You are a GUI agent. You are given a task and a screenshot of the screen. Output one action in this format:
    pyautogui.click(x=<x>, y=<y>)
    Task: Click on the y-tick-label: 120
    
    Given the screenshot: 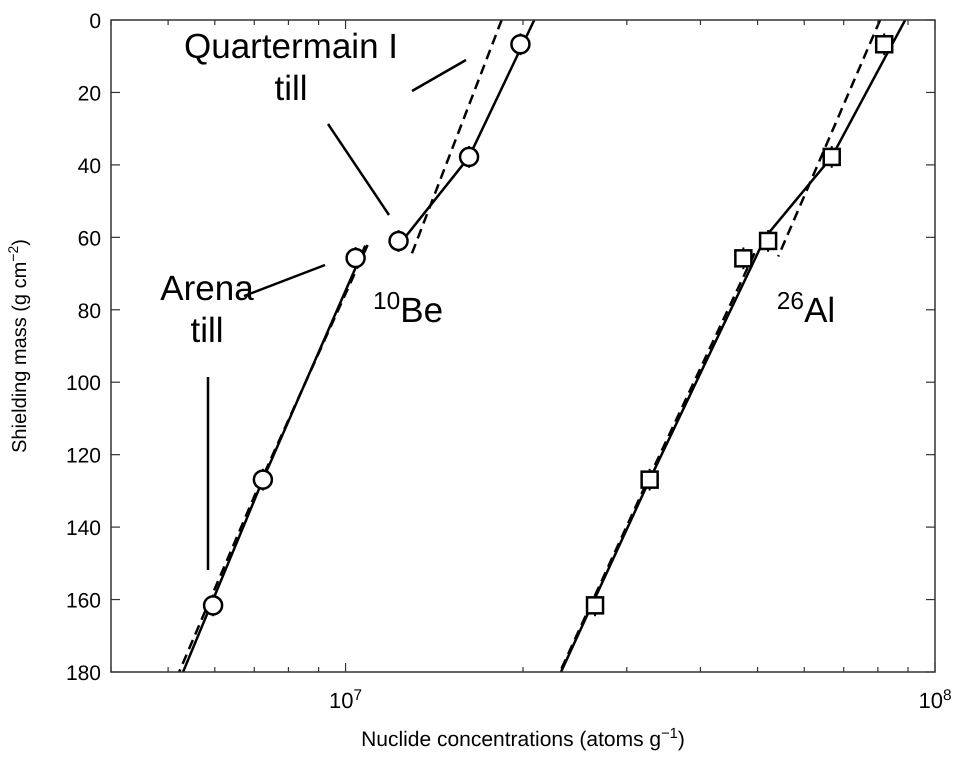 What is the action you would take?
    pyautogui.click(x=83, y=456)
    